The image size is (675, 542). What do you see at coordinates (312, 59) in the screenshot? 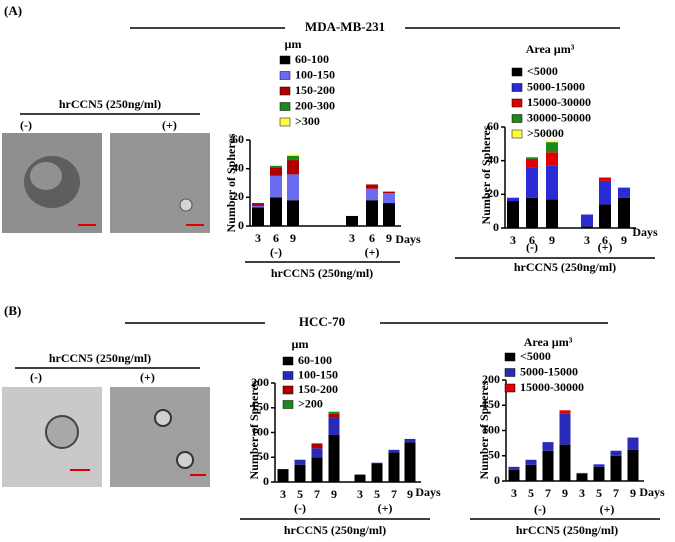
I see `legend-label: 60-100` at bounding box center [312, 59].